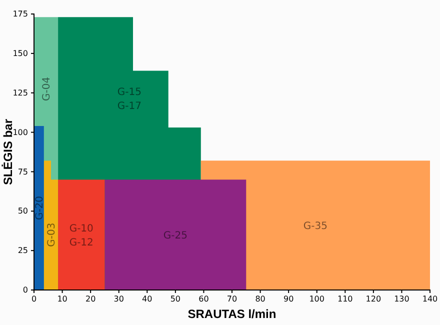 The width and height of the screenshot is (440, 325). Describe the element at coordinates (81, 235) in the screenshot. I see `series-label: G-10 G-12` at that location.